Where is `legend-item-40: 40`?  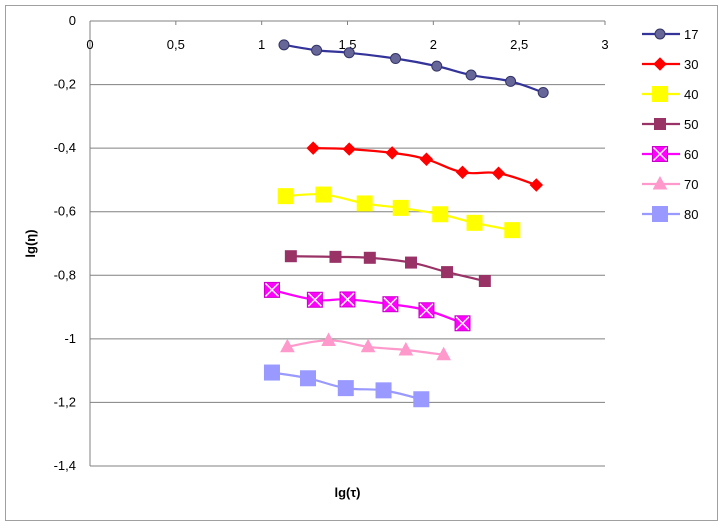 legend-item-40: 40 is located at coordinates (670, 94).